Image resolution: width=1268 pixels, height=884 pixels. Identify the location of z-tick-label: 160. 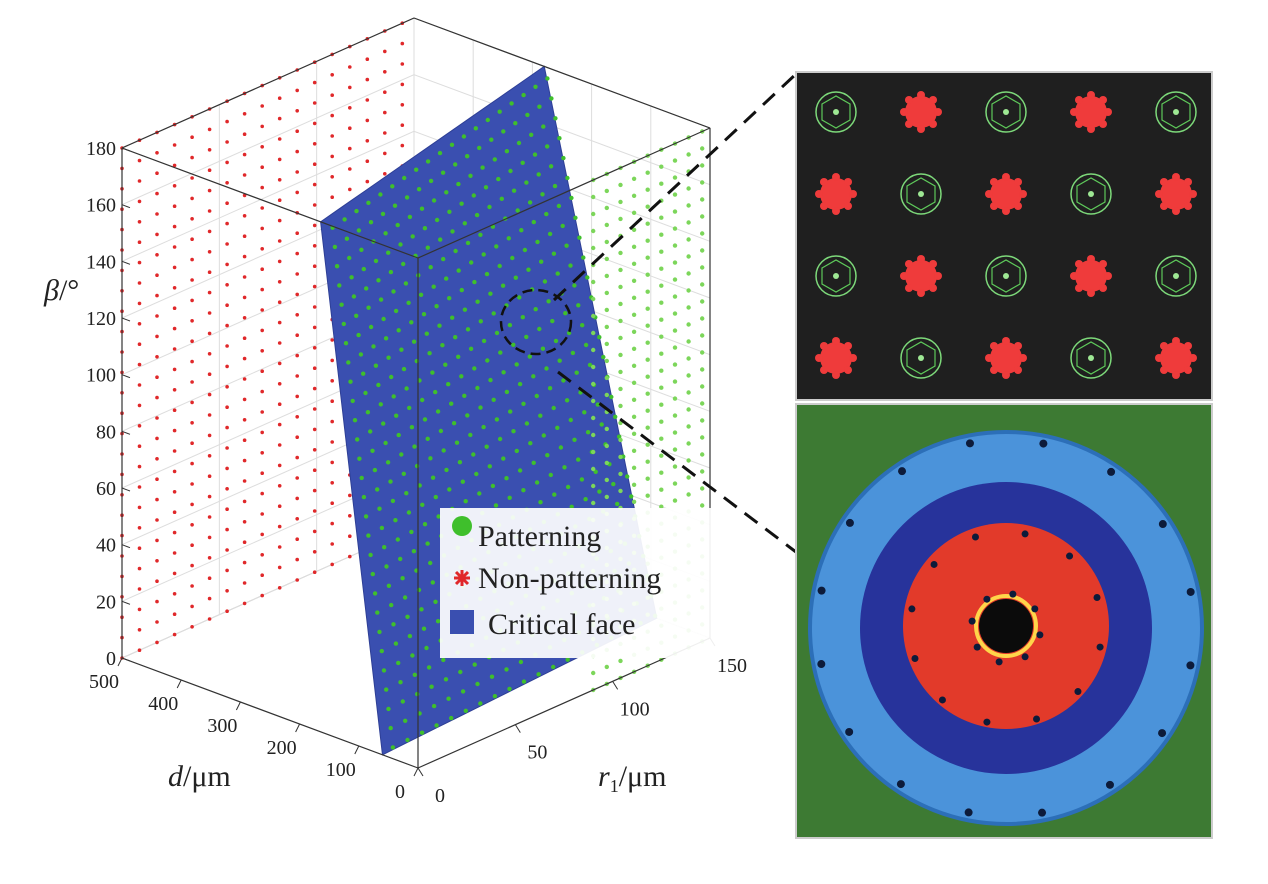
(101, 206).